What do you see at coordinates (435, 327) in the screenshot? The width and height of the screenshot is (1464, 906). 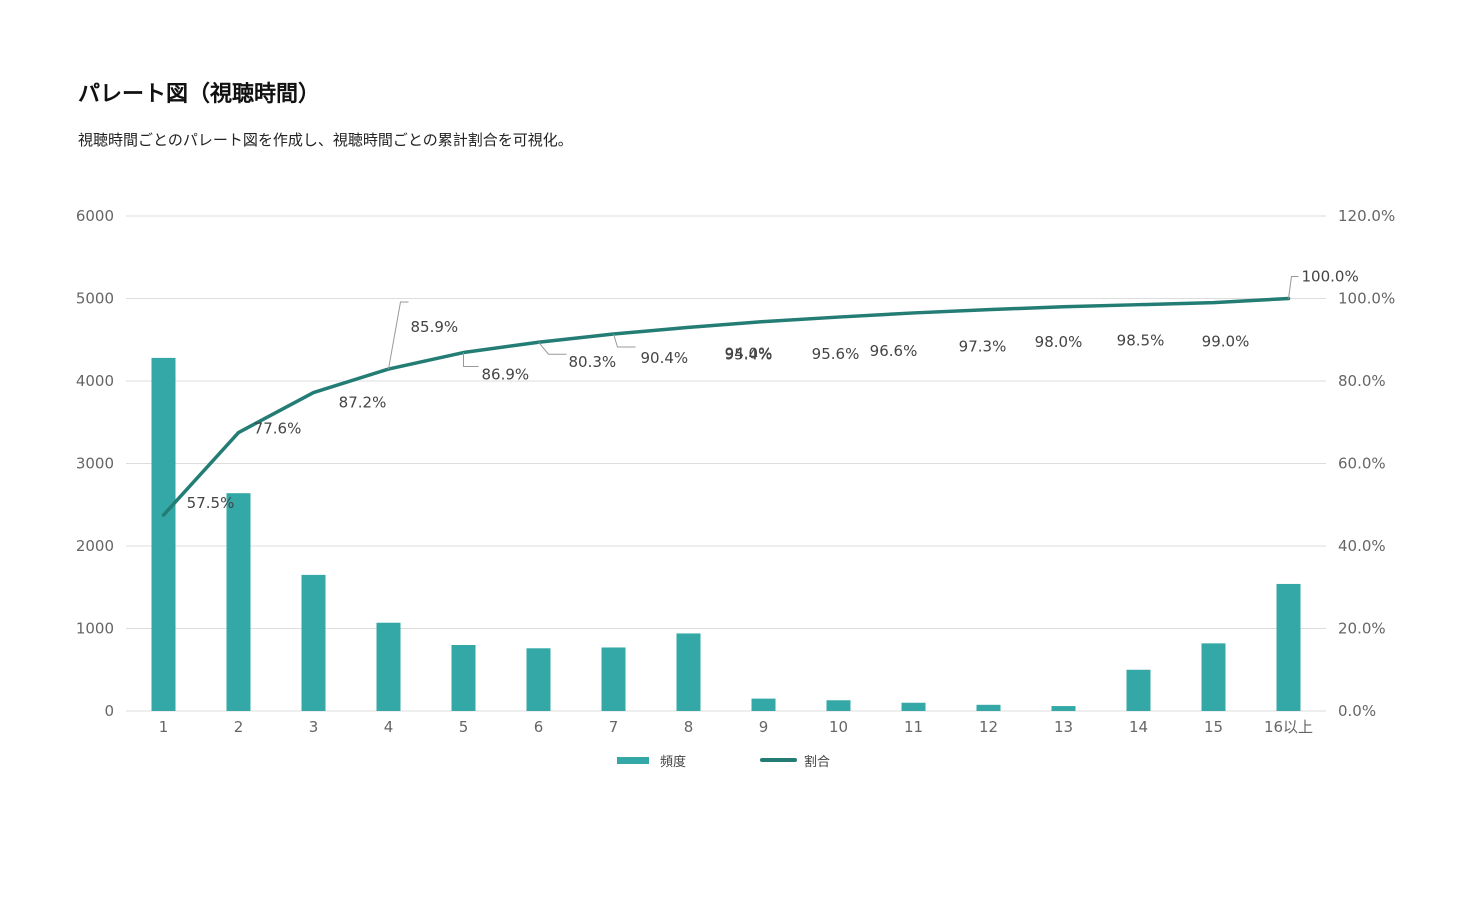 I see `data-label: 85.9%` at bounding box center [435, 327].